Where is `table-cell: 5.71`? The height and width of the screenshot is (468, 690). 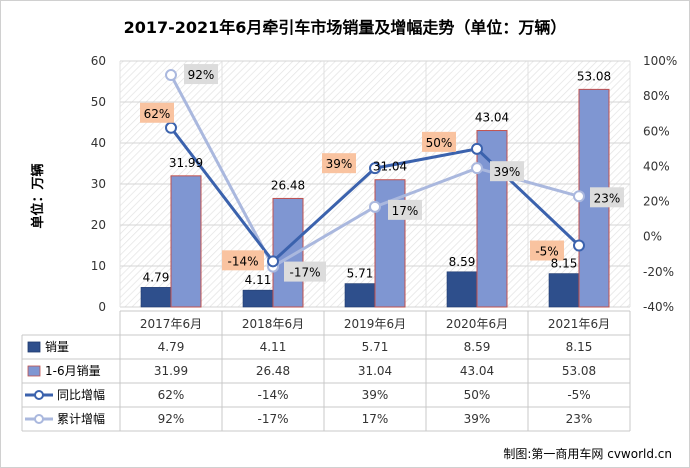 table-cell: 5.71 is located at coordinates (375, 347).